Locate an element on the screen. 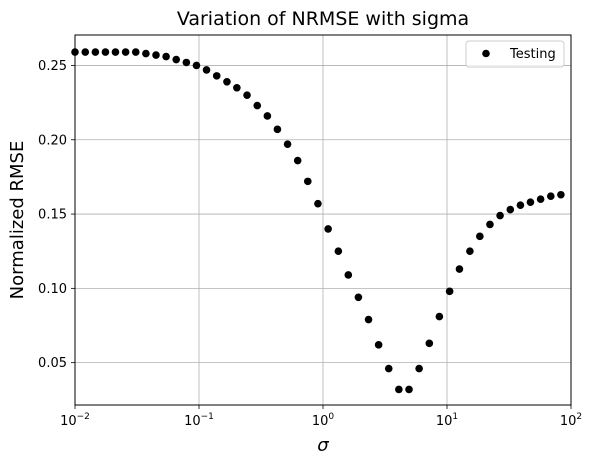 The width and height of the screenshot is (593, 466). y-tick-label: 0.25 is located at coordinates (52, 66).